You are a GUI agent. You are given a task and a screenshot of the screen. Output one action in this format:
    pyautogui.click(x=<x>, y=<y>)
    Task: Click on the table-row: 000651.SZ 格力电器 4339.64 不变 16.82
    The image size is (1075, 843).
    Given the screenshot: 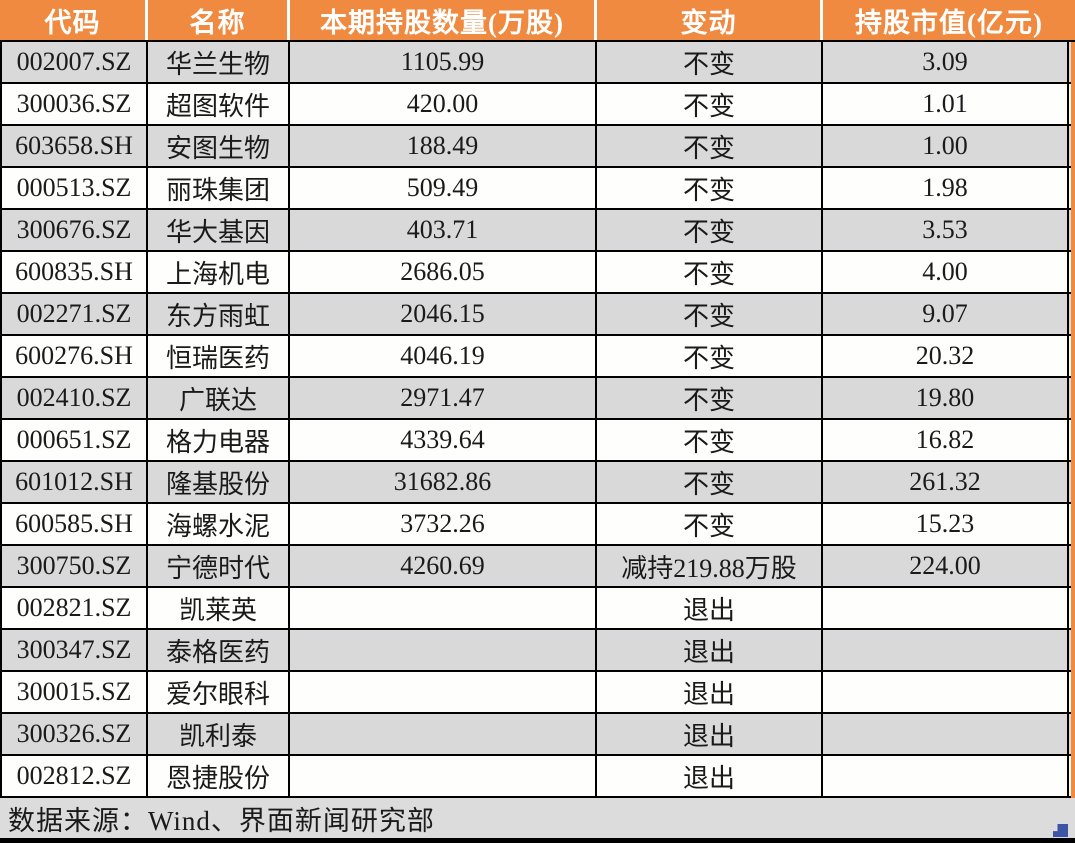 What is the action you would take?
    pyautogui.click(x=536, y=441)
    